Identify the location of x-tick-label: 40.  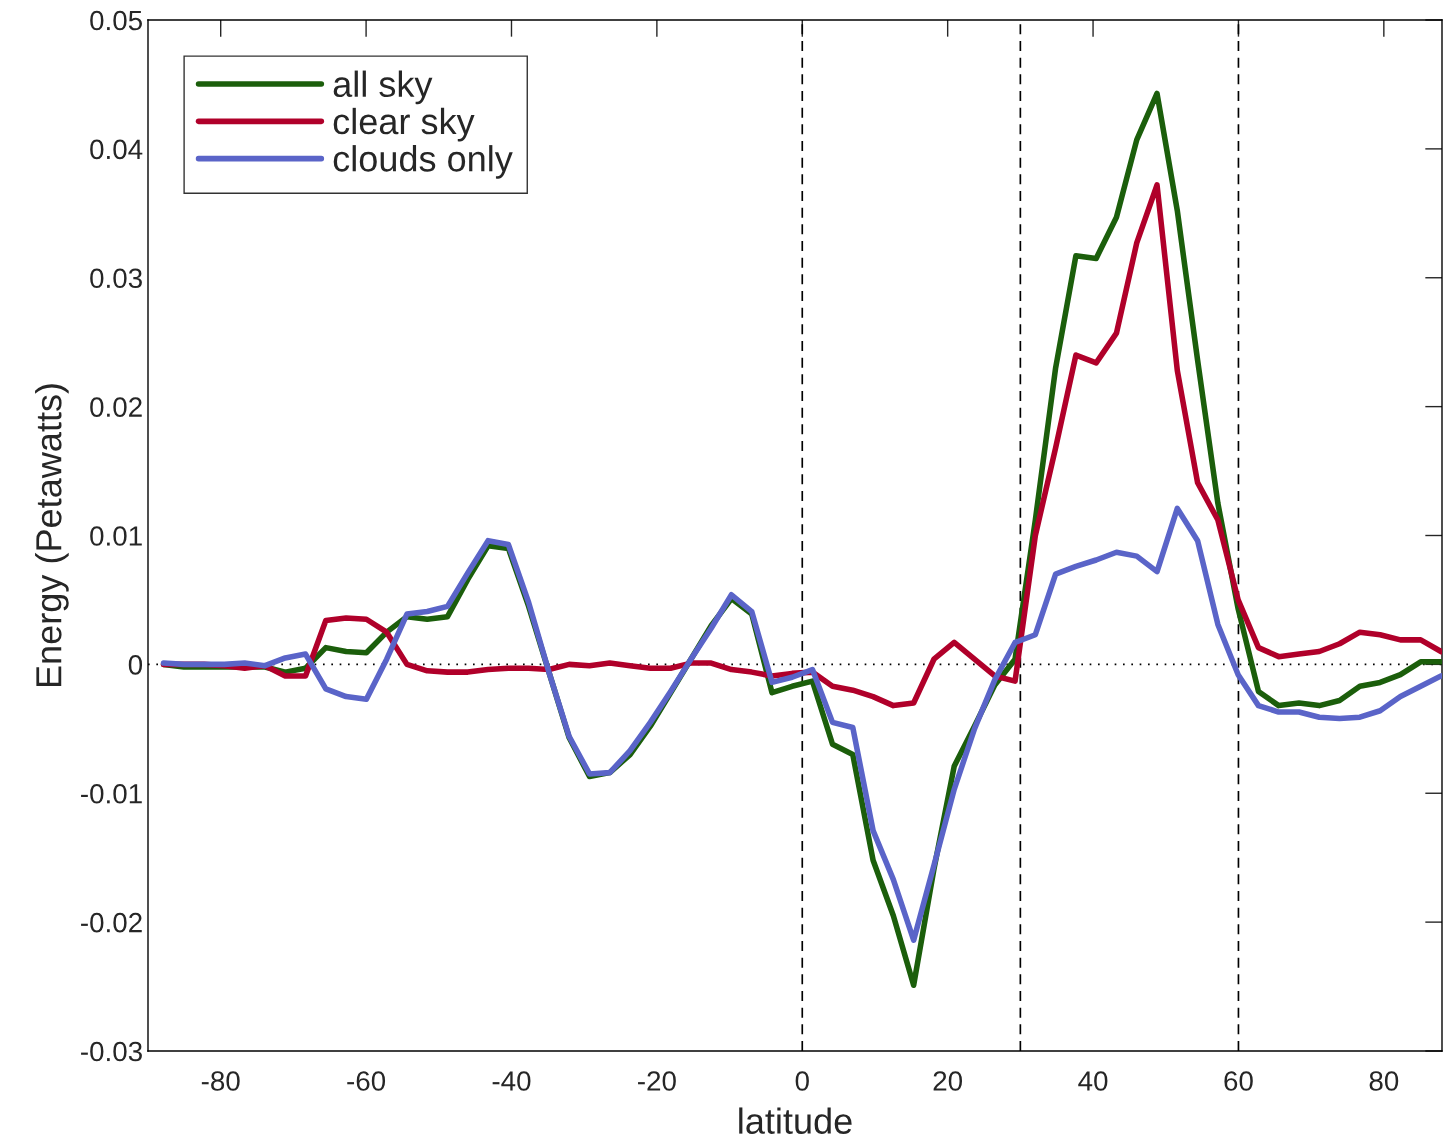
(1093, 1081).